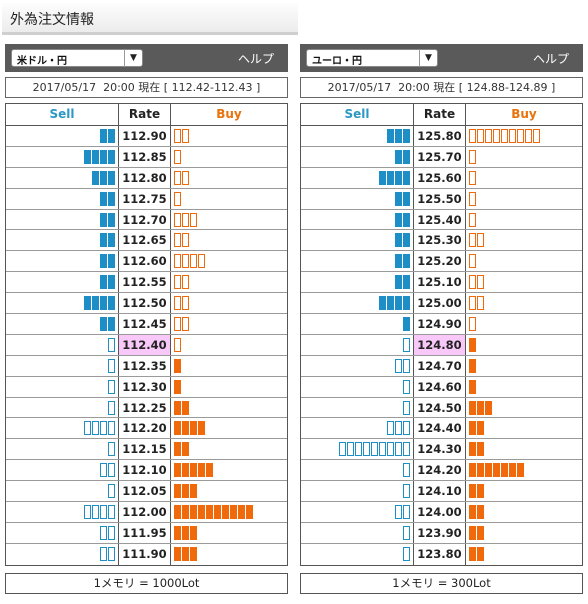 The width and height of the screenshot is (588, 604). Describe the element at coordinates (145, 512) in the screenshot. I see `rate-cell: 112.00` at that location.